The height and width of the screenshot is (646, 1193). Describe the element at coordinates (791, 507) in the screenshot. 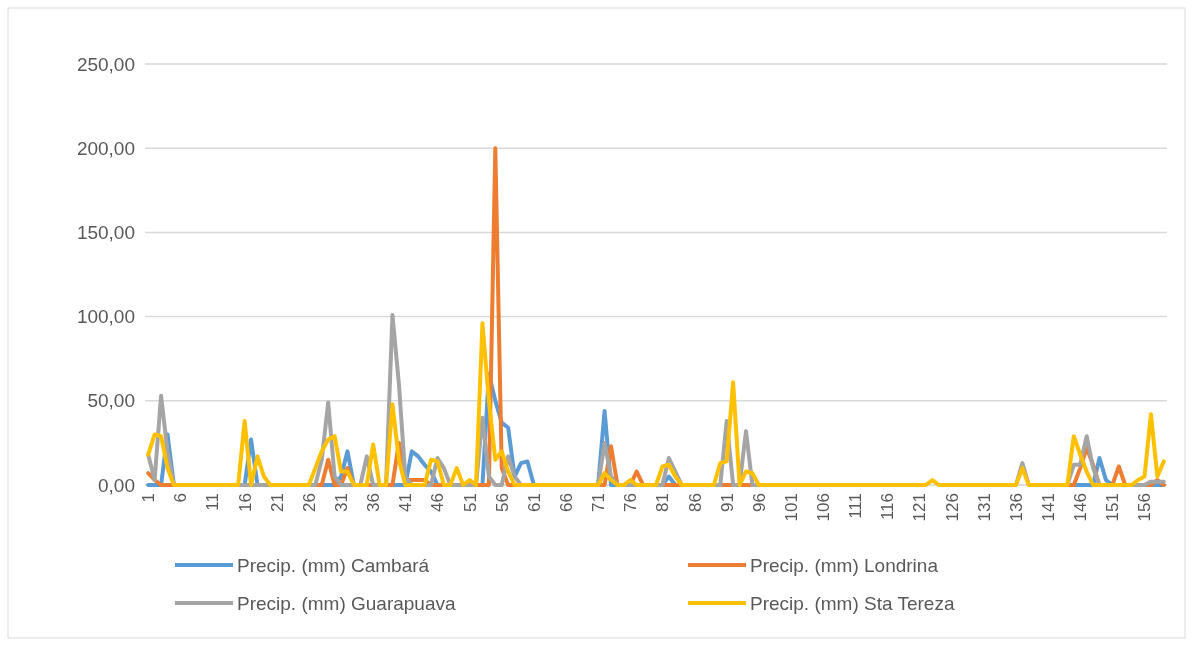

I see `x-tick-label: 101` at that location.